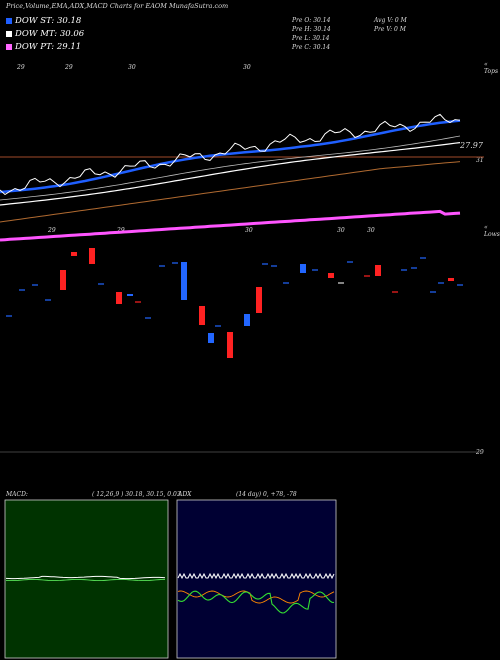 This screenshot has width=500, height=660. What do you see at coordinates (230, 225) in the screenshot?
I see `dow-pt-line` at bounding box center [230, 225].